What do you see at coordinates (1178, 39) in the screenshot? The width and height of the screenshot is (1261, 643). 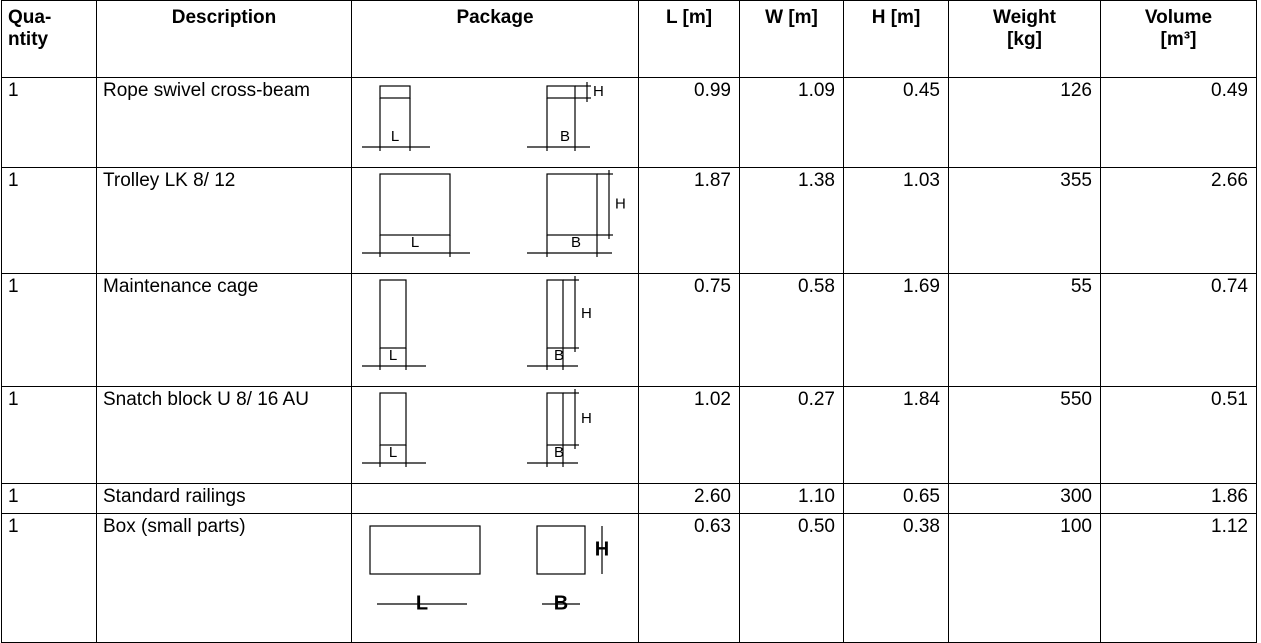 I see `header-cell: Volume [m³]` at bounding box center [1178, 39].